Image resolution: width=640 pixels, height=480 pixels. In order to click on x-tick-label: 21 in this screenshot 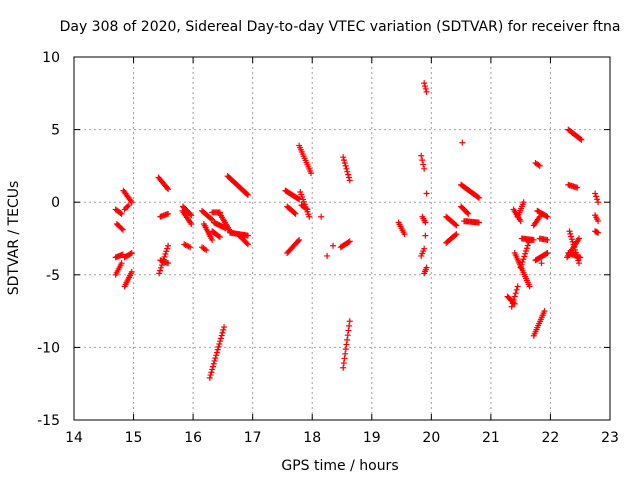, I will do `click(491, 438)`.